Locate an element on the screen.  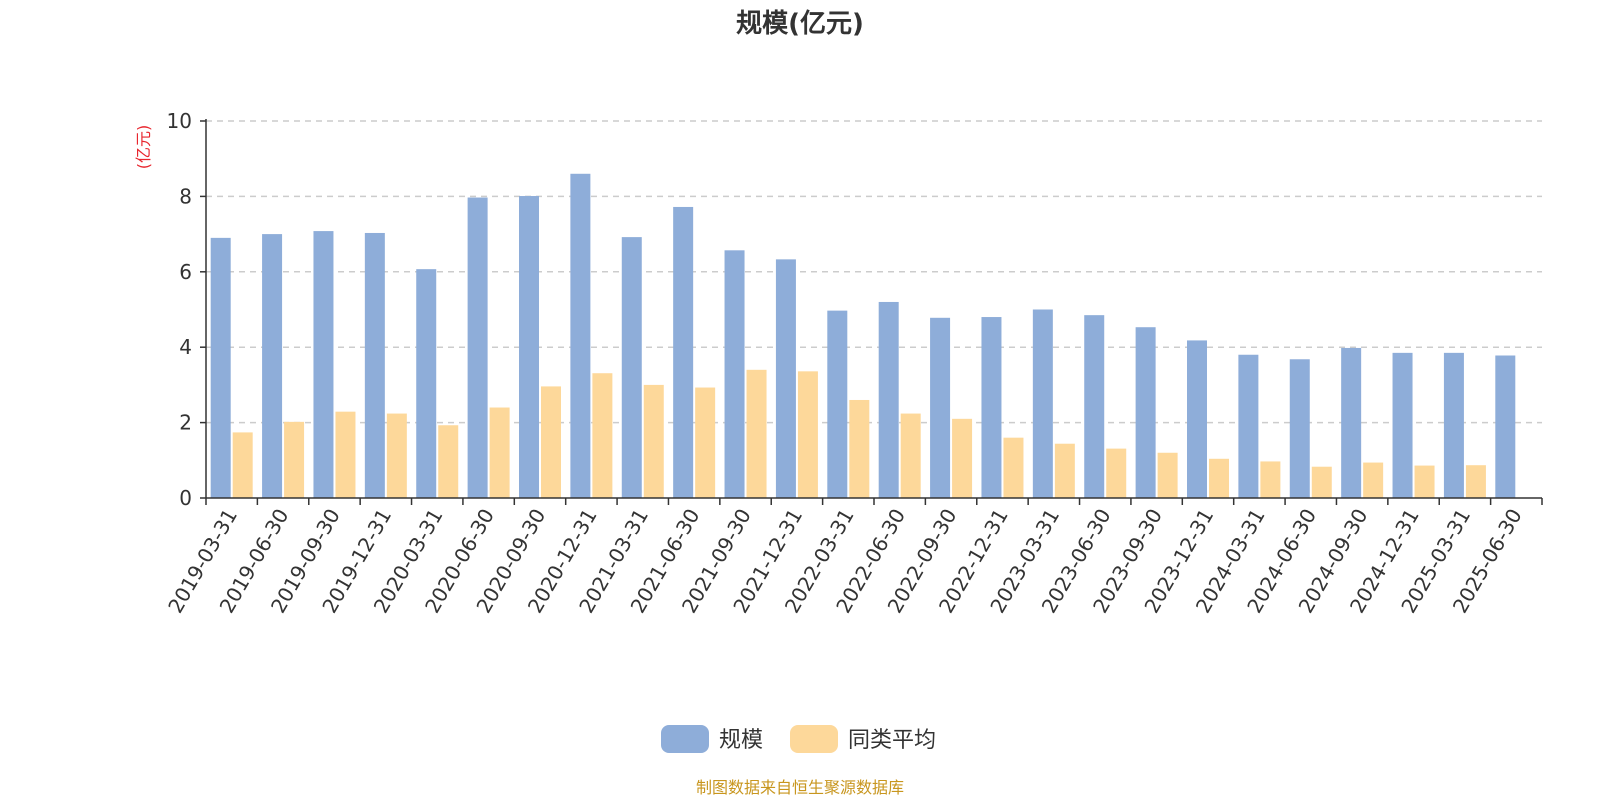
legend-label: 规模 is located at coordinates (741, 740).